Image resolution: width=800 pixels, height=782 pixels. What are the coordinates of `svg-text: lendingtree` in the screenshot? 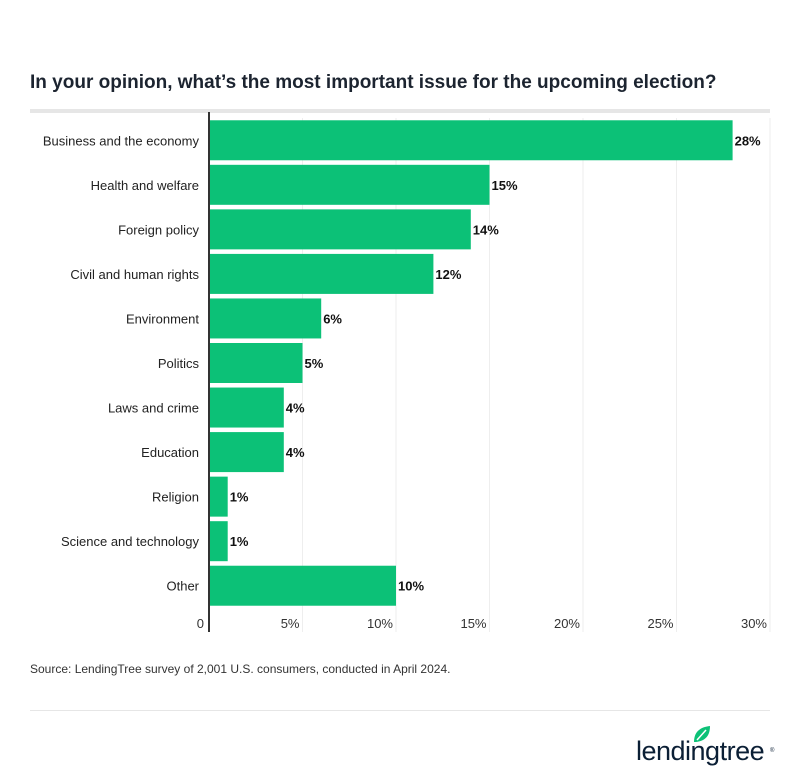 It's located at (700, 751).